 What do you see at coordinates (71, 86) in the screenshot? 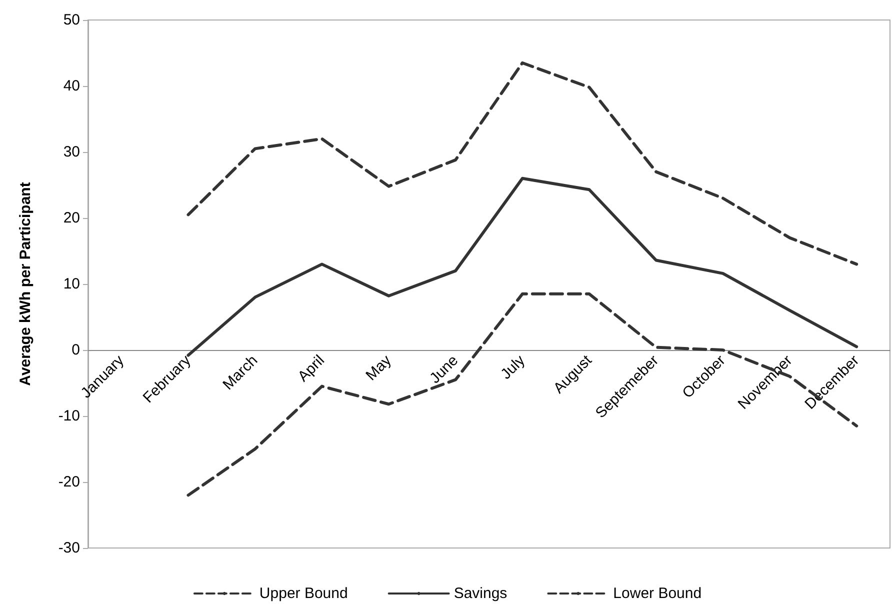
I see `y-tick-label: 40` at bounding box center [71, 86].